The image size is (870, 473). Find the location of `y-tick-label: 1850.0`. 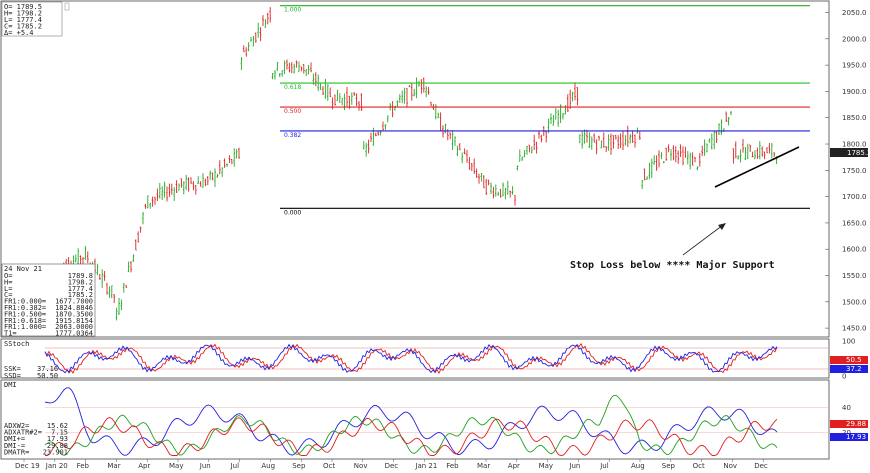

y-tick-label: 1850.0 is located at coordinates (854, 118).